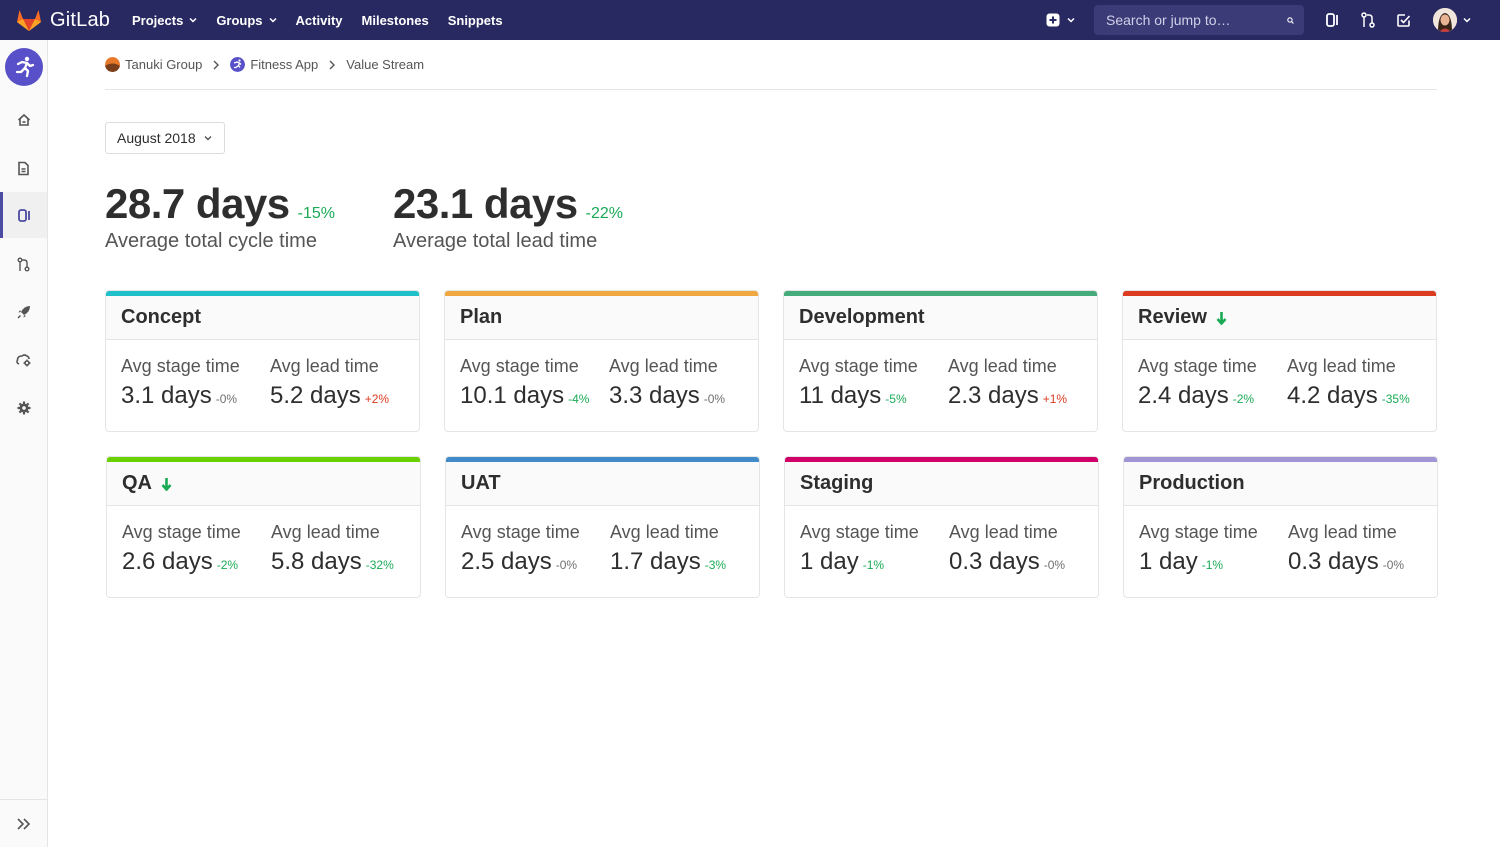 This screenshot has height=847, width=1500. What do you see at coordinates (197, 203) in the screenshot?
I see `metric-value: 28.7 days` at bounding box center [197, 203].